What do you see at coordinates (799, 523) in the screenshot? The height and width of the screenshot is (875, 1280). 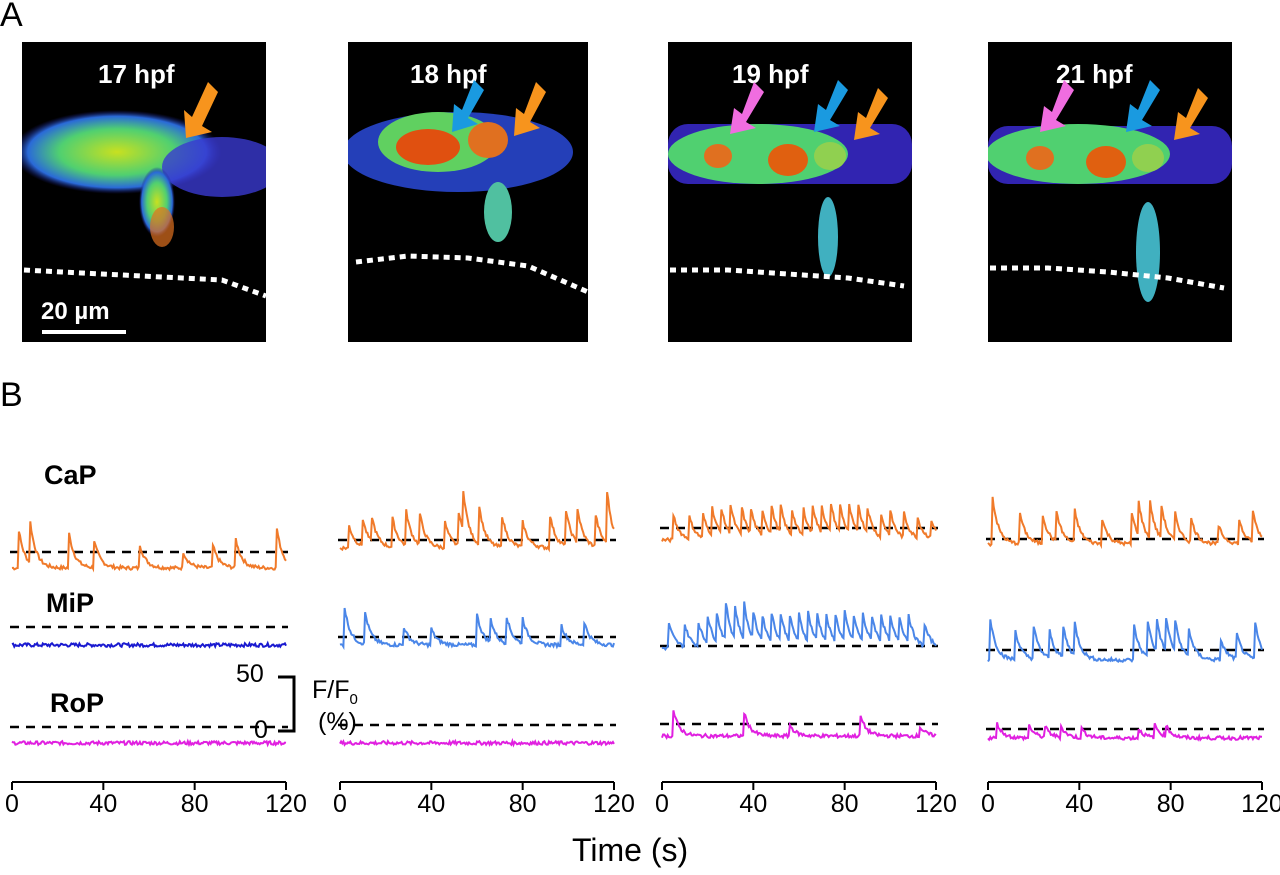 I see `trace-cap-19hpf` at bounding box center [799, 523].